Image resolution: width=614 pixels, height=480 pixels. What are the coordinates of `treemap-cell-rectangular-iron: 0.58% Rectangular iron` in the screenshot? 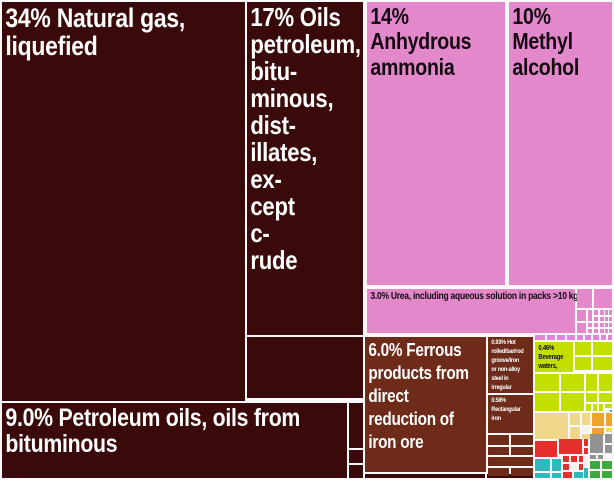 It's located at (510, 414).